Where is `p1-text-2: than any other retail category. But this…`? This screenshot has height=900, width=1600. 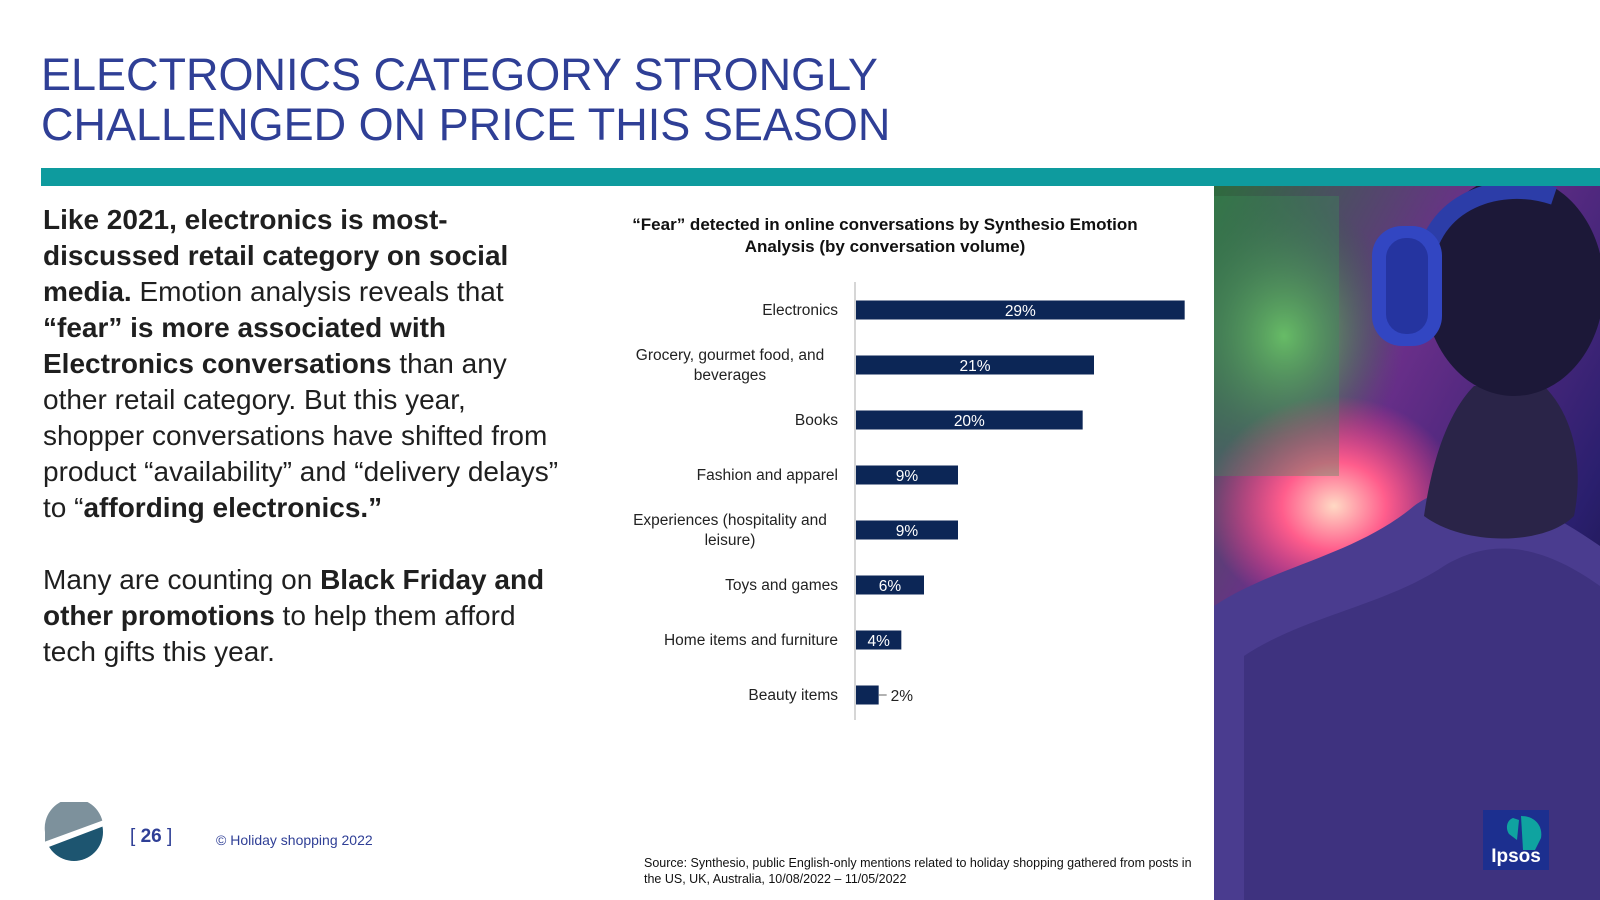
p1-text-2: than any other retail category. But this… is located at coordinates (301, 435).